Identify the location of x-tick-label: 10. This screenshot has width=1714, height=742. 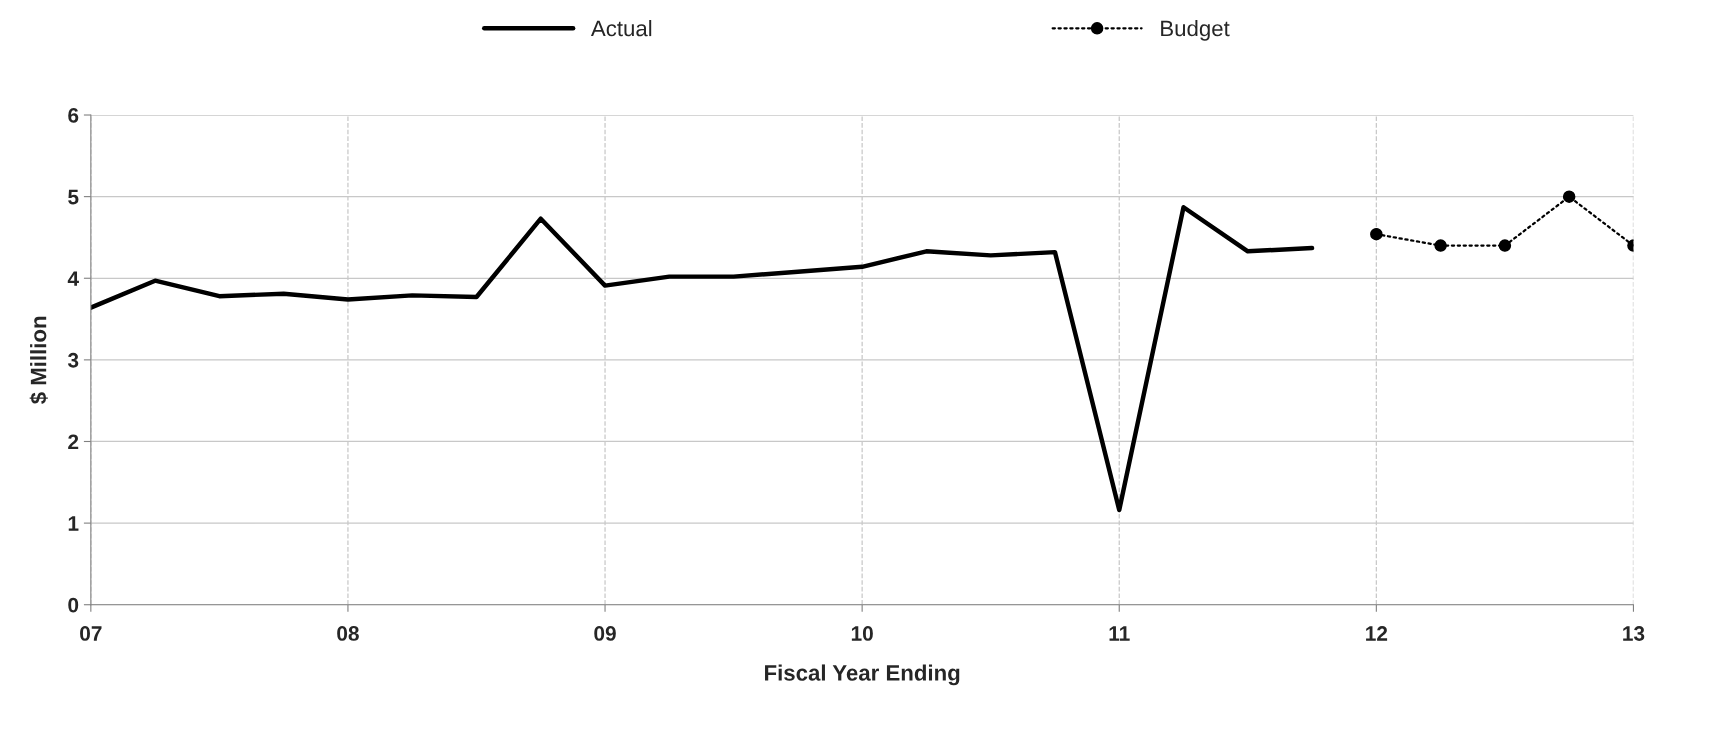
(862, 633).